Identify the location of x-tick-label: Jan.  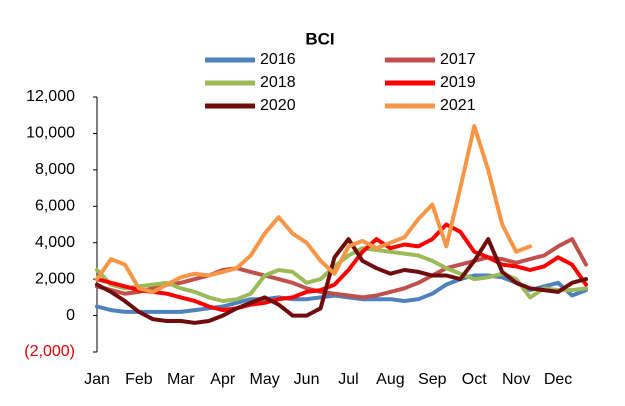
(97, 379).